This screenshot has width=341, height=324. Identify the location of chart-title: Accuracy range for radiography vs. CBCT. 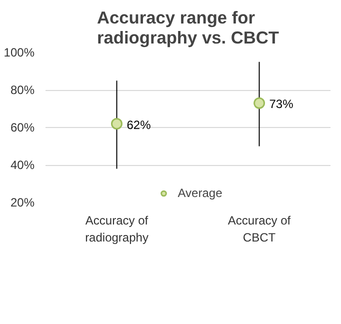
(188, 28).